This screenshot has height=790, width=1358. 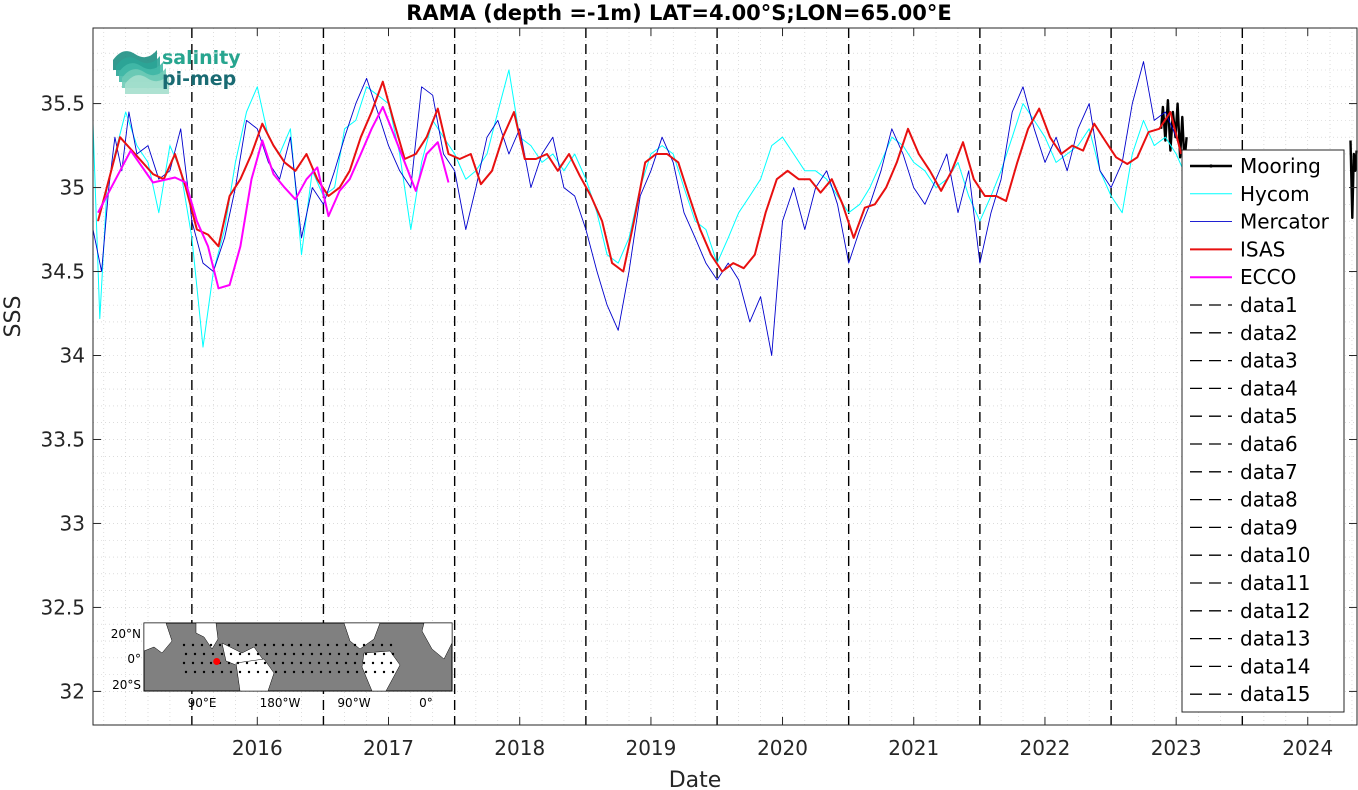 What do you see at coordinates (388, 748) in the screenshot?
I see `x-tick-label: 2017` at bounding box center [388, 748].